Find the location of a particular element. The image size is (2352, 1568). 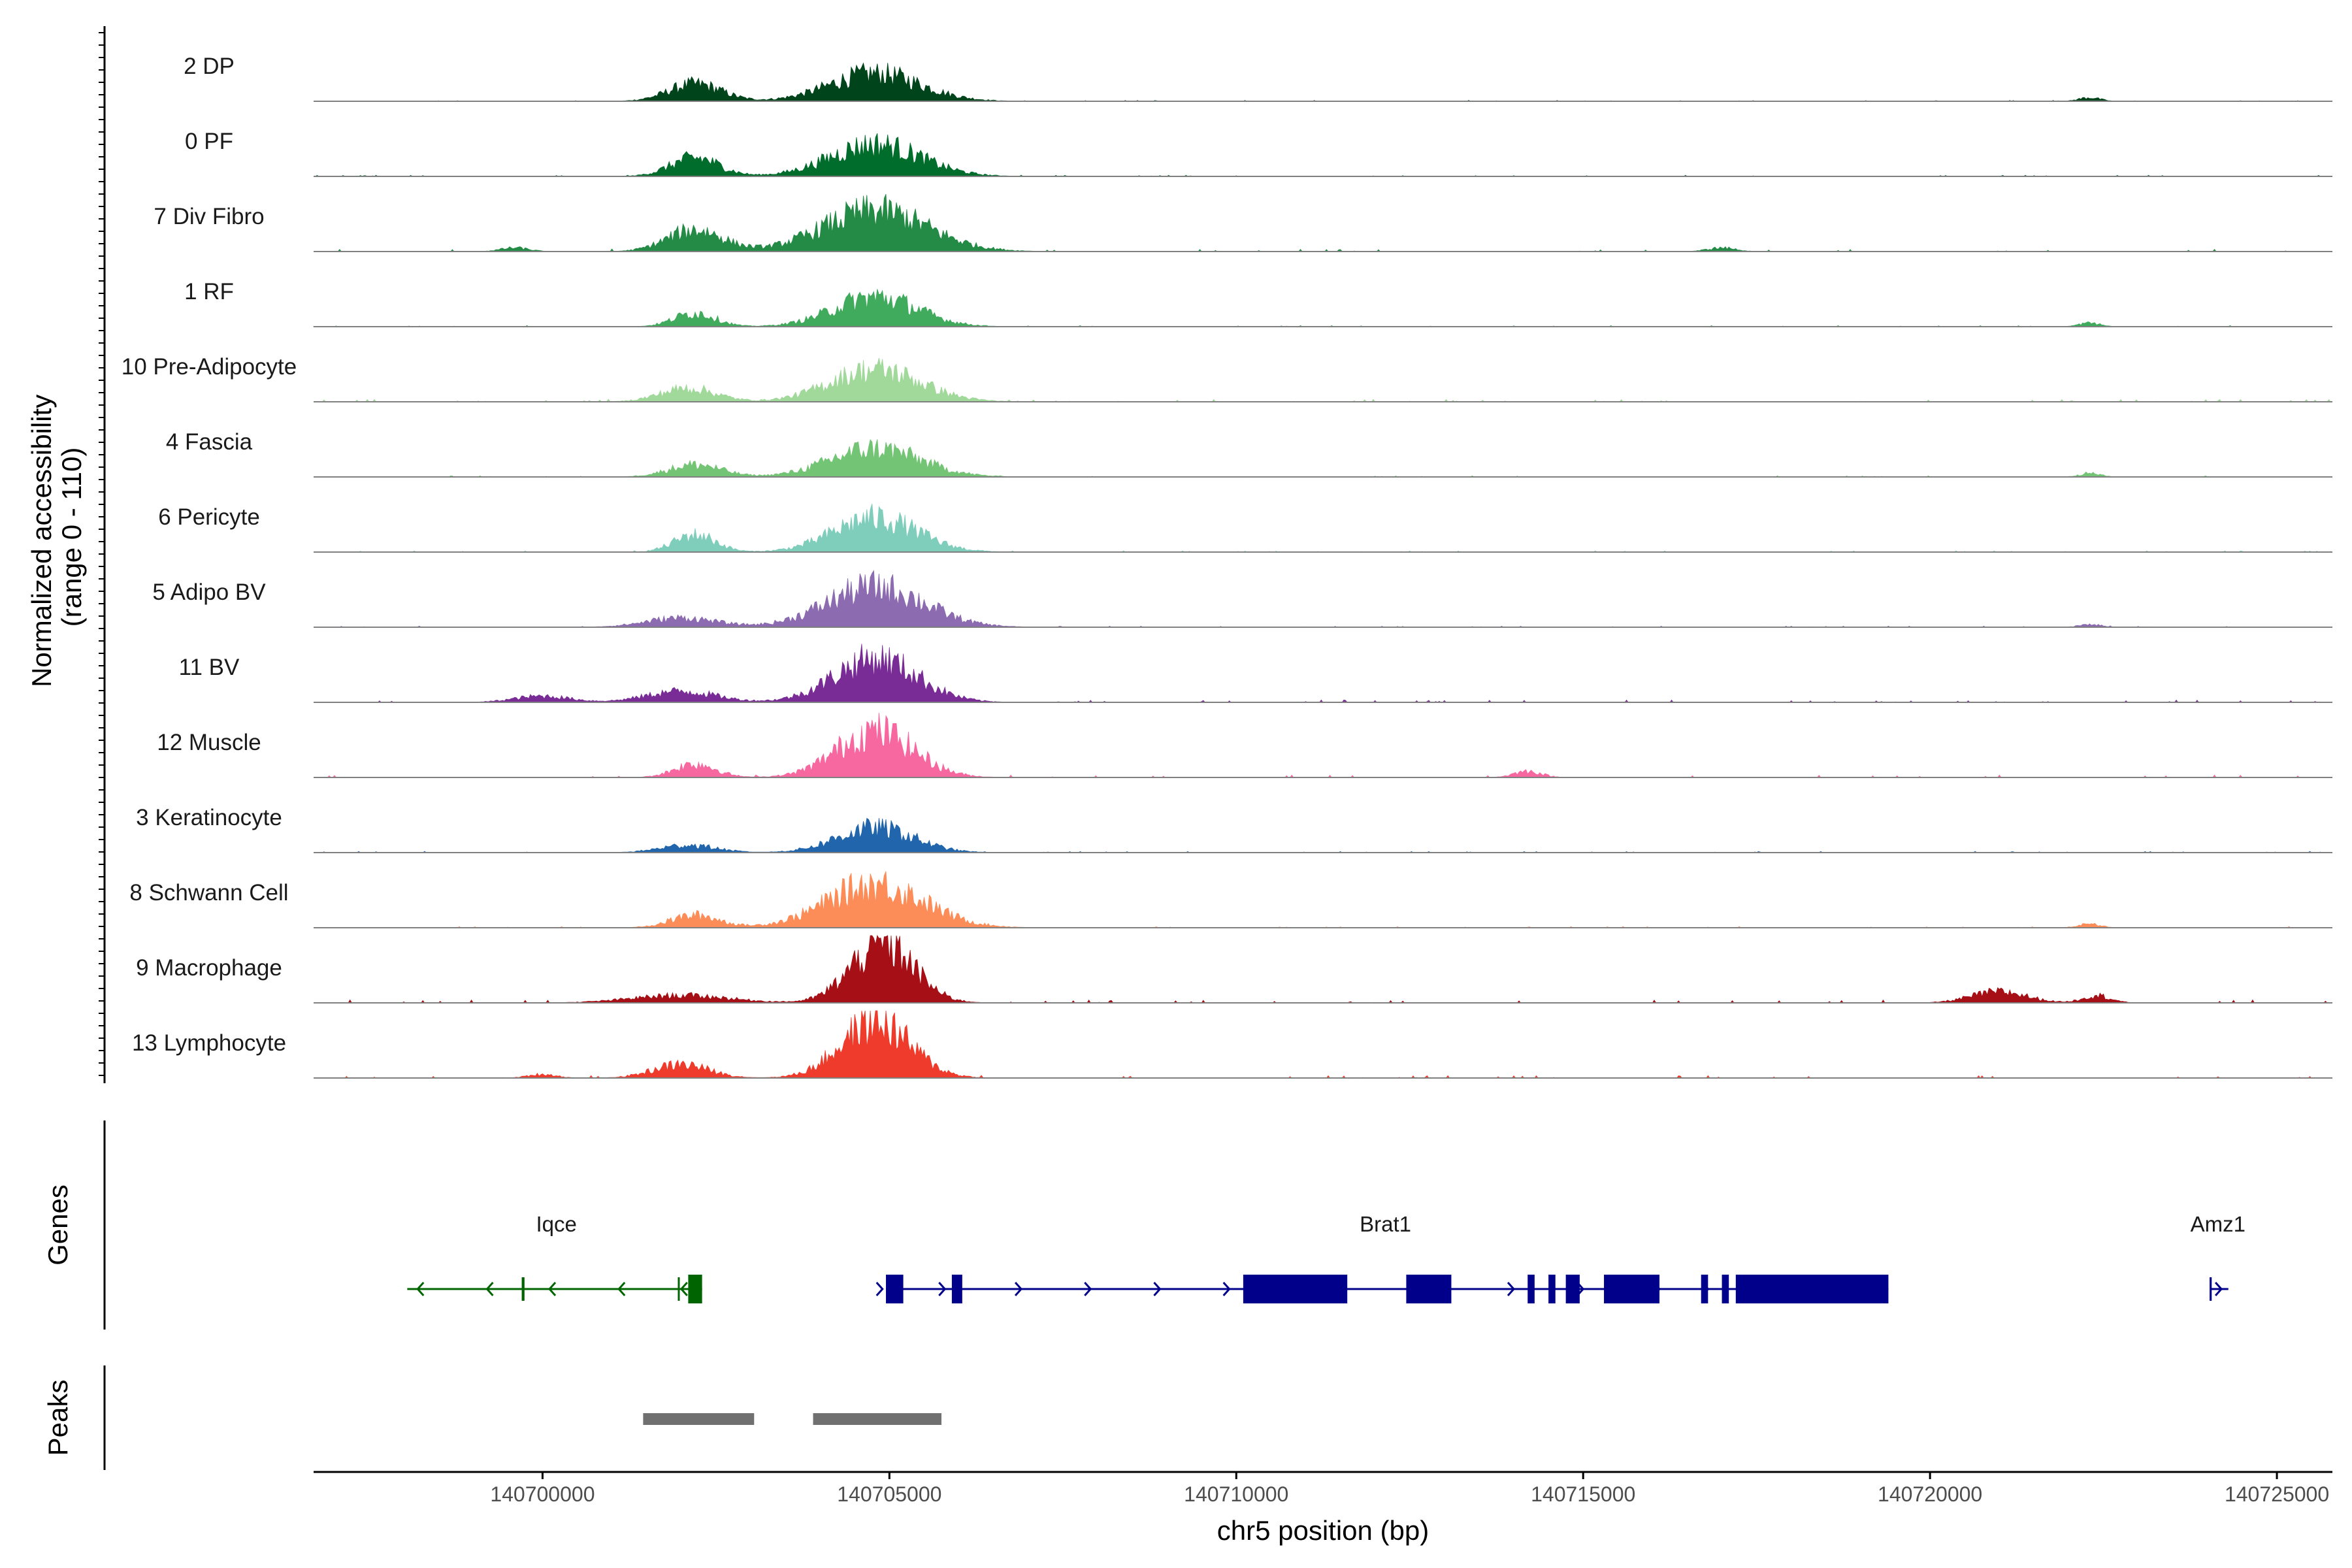

gene-amz1: Amz1 is located at coordinates (2218, 1256).